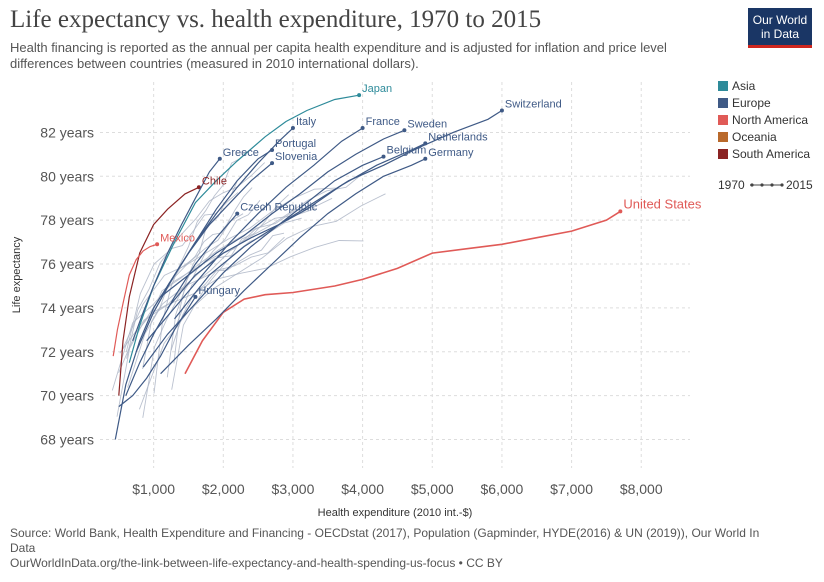  I want to click on x-tick-label: $3,000, so click(293, 489).